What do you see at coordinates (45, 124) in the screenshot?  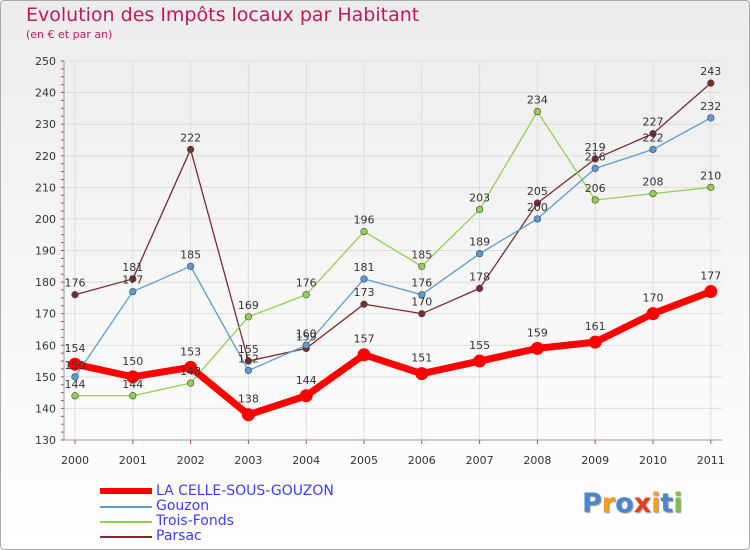 I see `y-tick-label: 230` at bounding box center [45, 124].